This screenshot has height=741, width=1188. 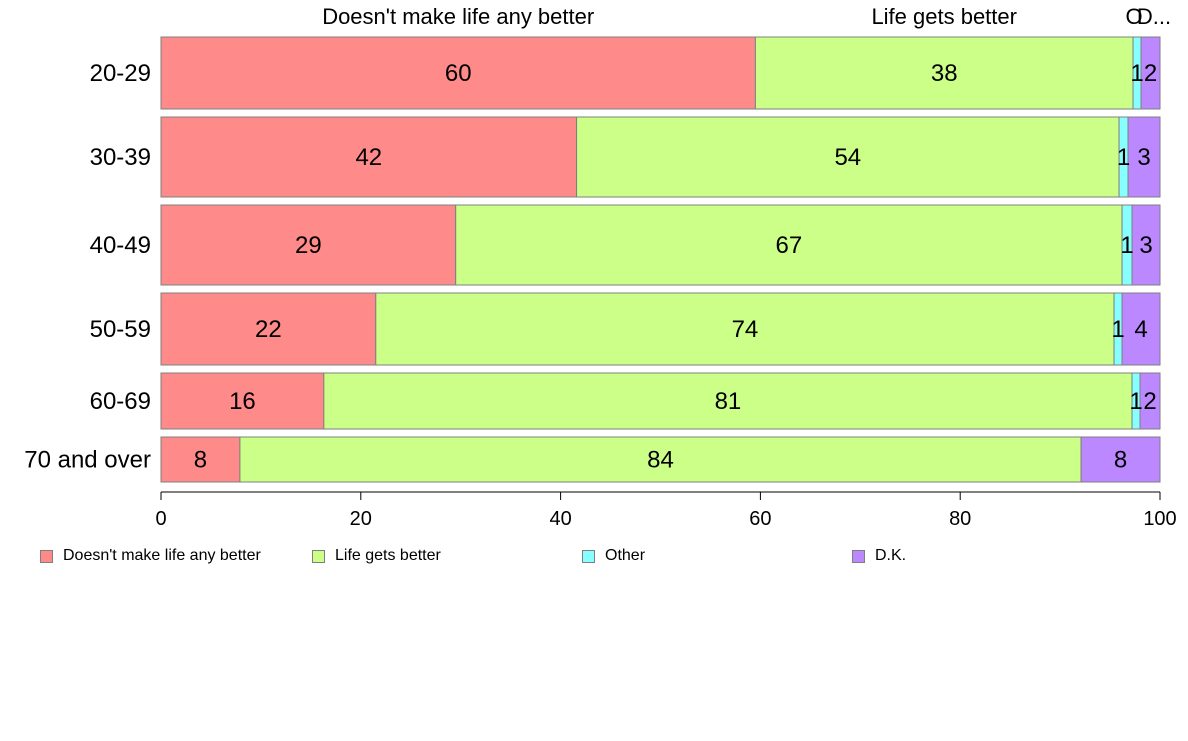 I want to click on bar-4-70-and-over, so click(x=1120, y=459).